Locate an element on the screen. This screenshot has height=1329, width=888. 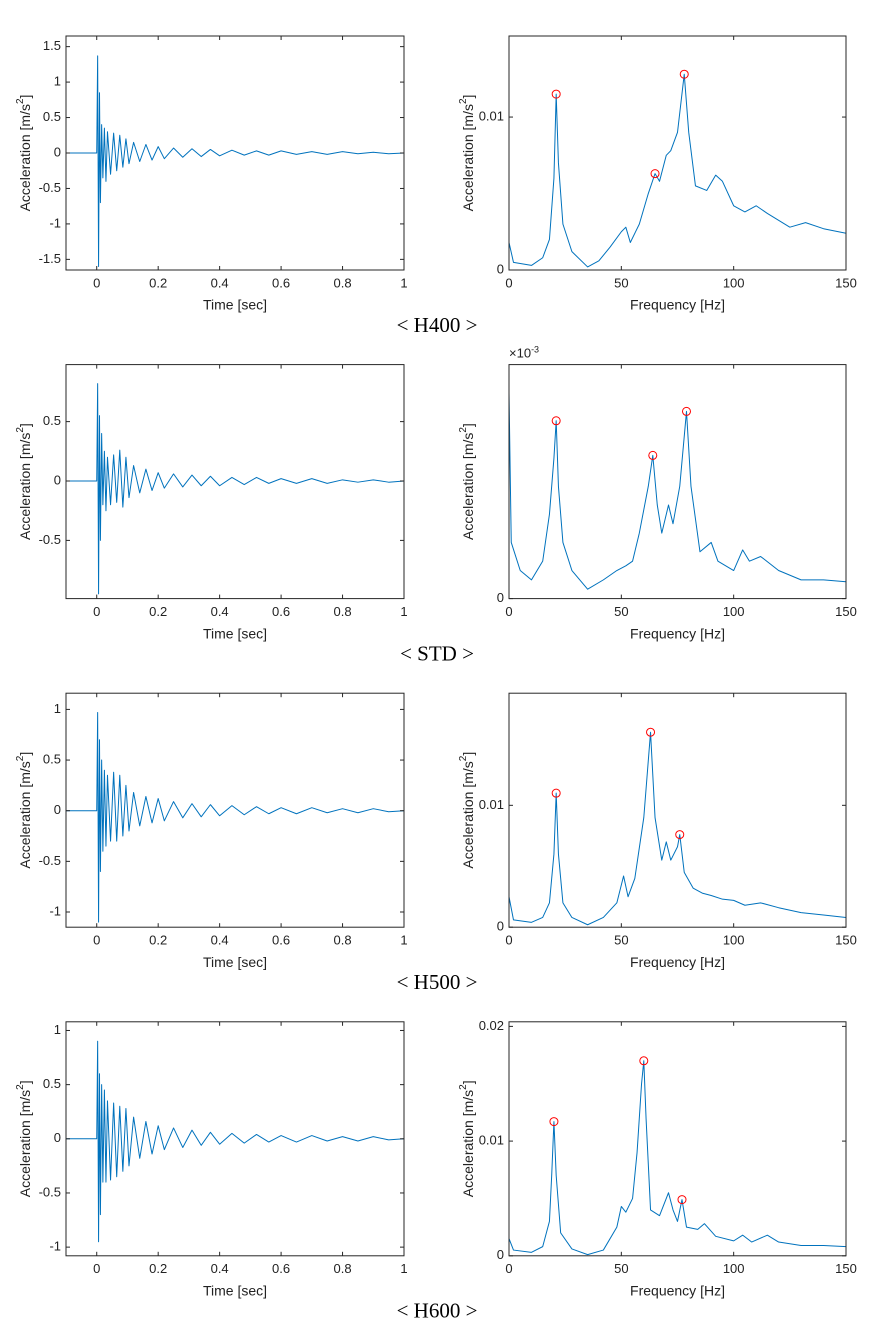
y-tick-label: 0.02 is located at coordinates (491, 1025).